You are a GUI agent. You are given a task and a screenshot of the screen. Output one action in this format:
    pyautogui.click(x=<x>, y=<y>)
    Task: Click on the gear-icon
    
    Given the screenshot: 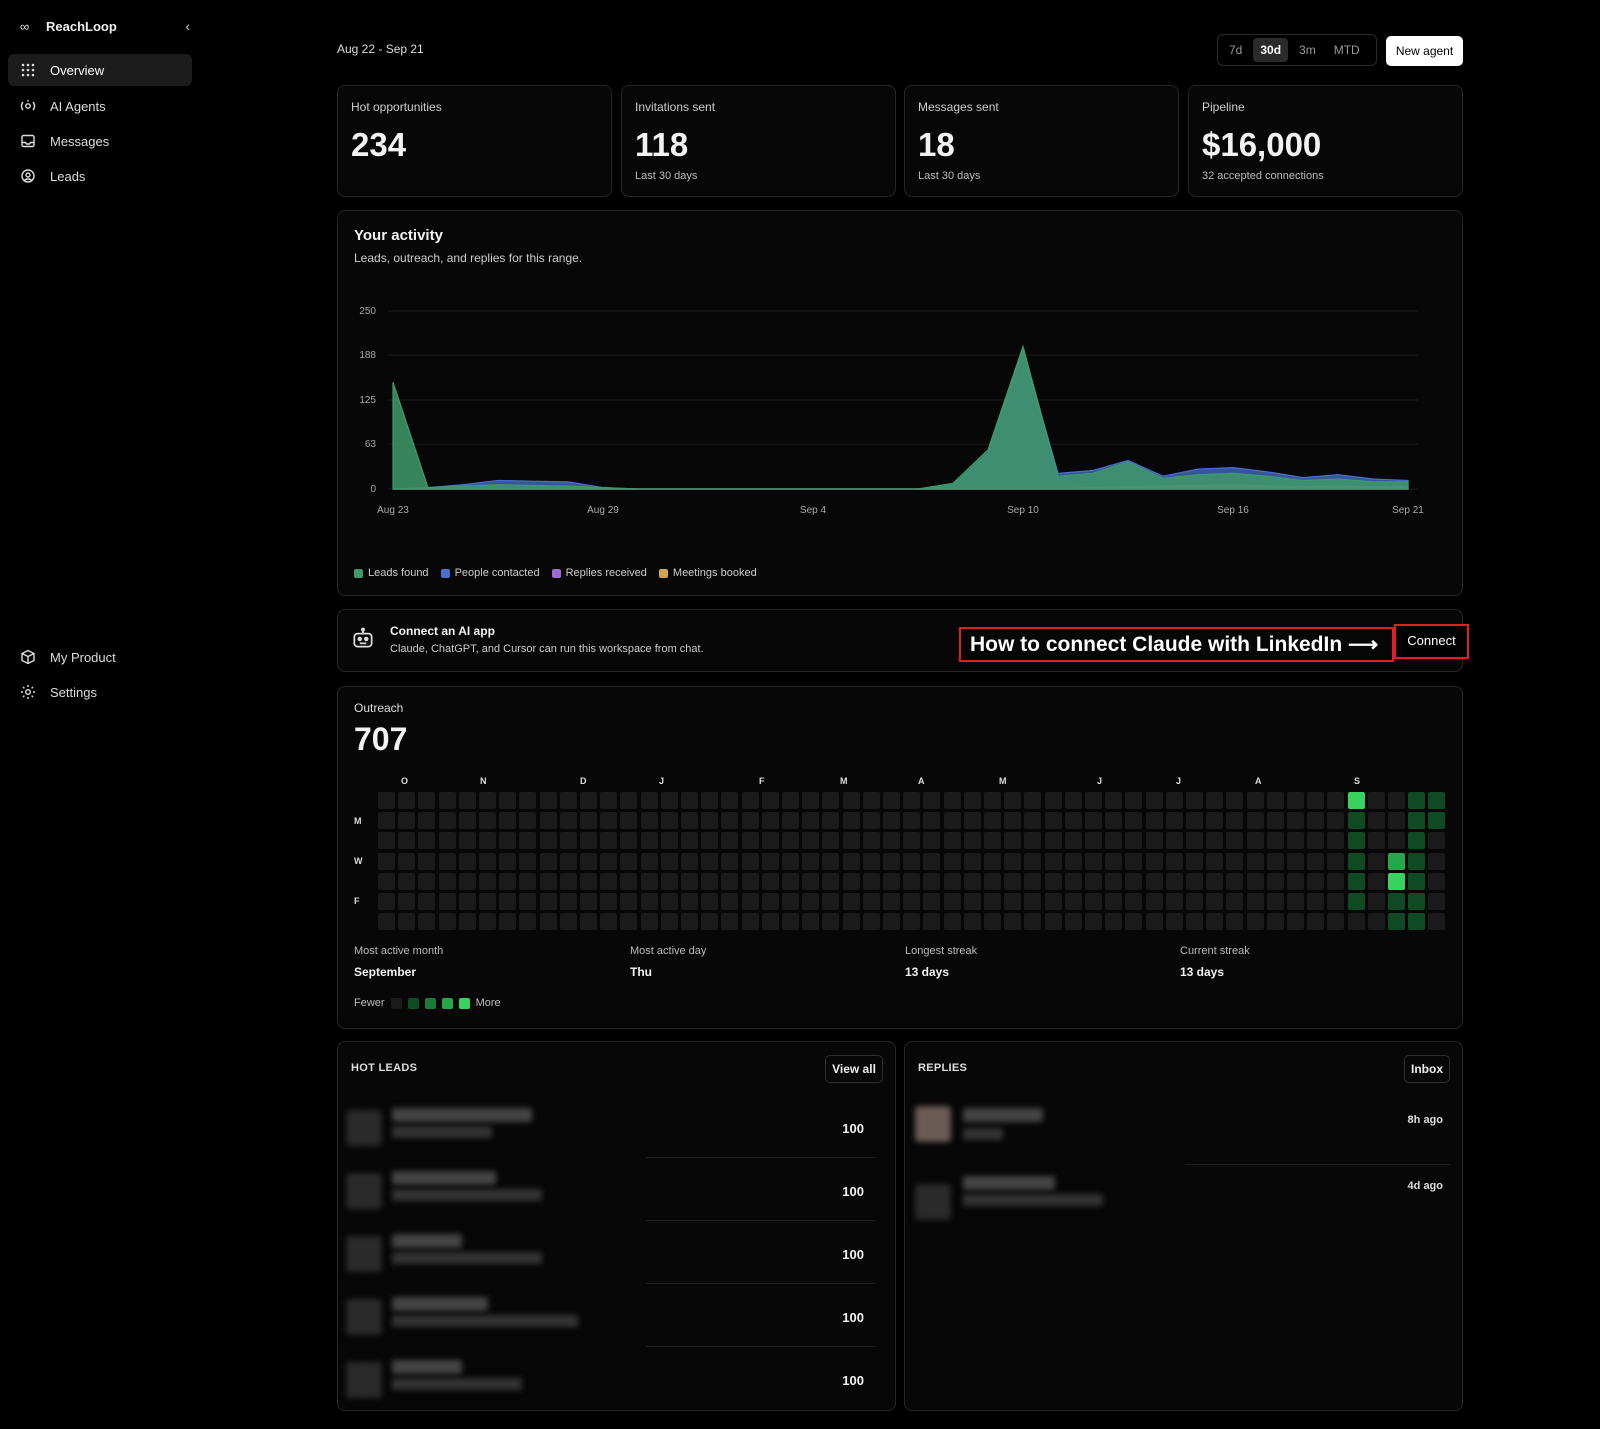 What is the action you would take?
    pyautogui.click(x=28, y=692)
    